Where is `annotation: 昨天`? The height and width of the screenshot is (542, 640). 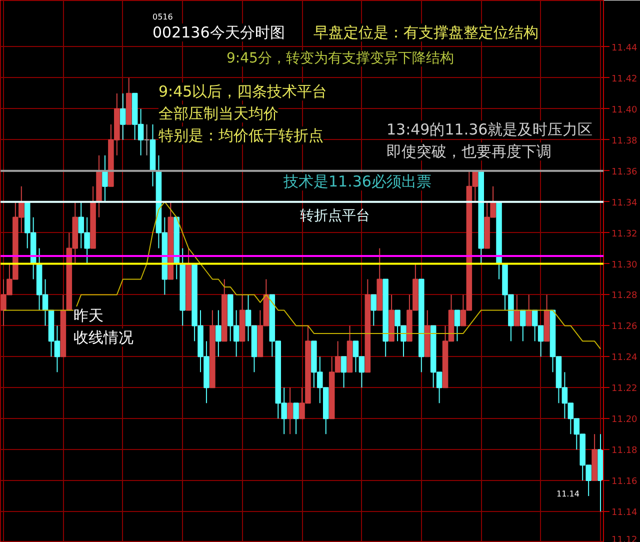 annotation: 昨天 is located at coordinates (89, 315).